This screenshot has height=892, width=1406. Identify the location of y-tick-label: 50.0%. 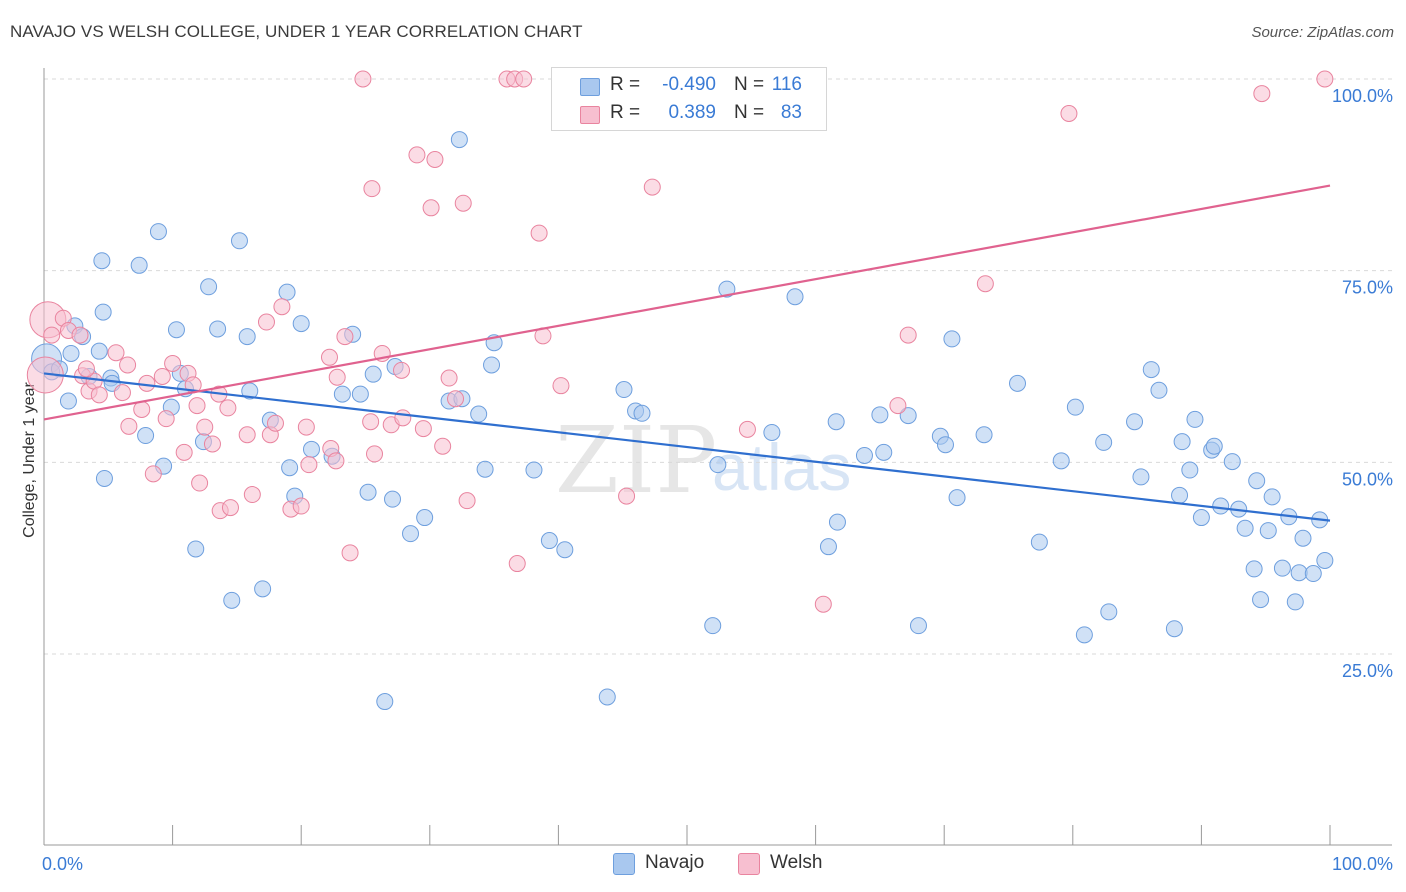
(1367, 479).